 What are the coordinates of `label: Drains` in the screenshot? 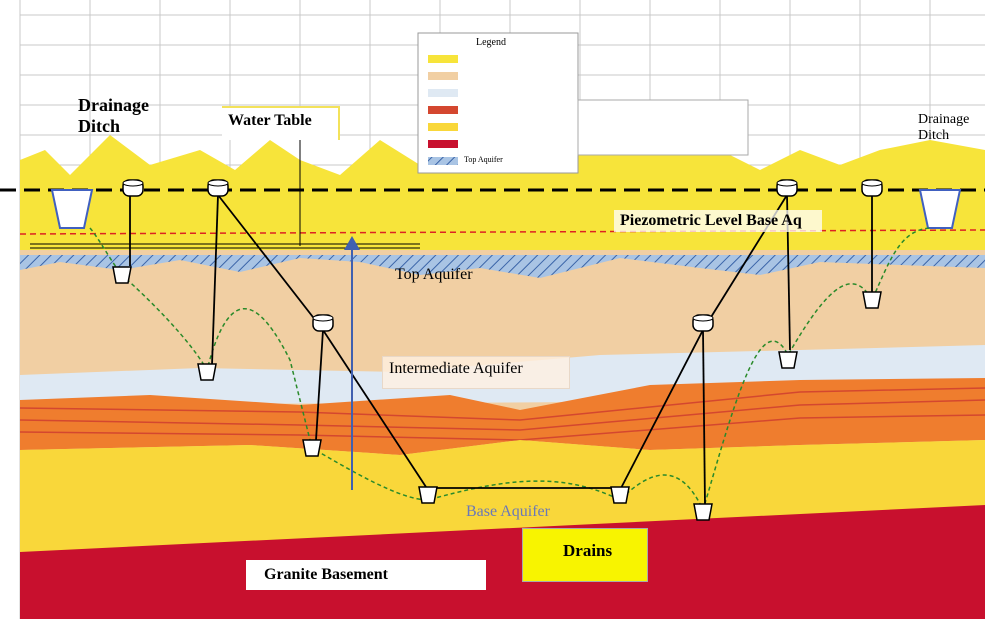 It's located at (585, 555).